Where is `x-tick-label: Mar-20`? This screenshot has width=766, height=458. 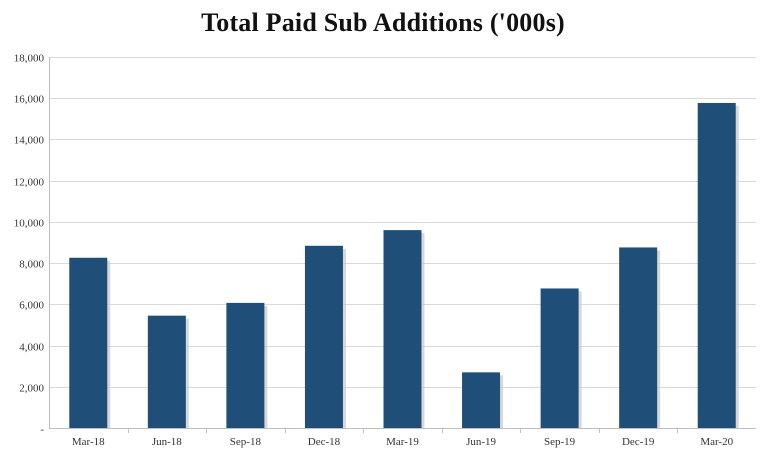
x-tick-label: Mar-20 is located at coordinates (716, 442).